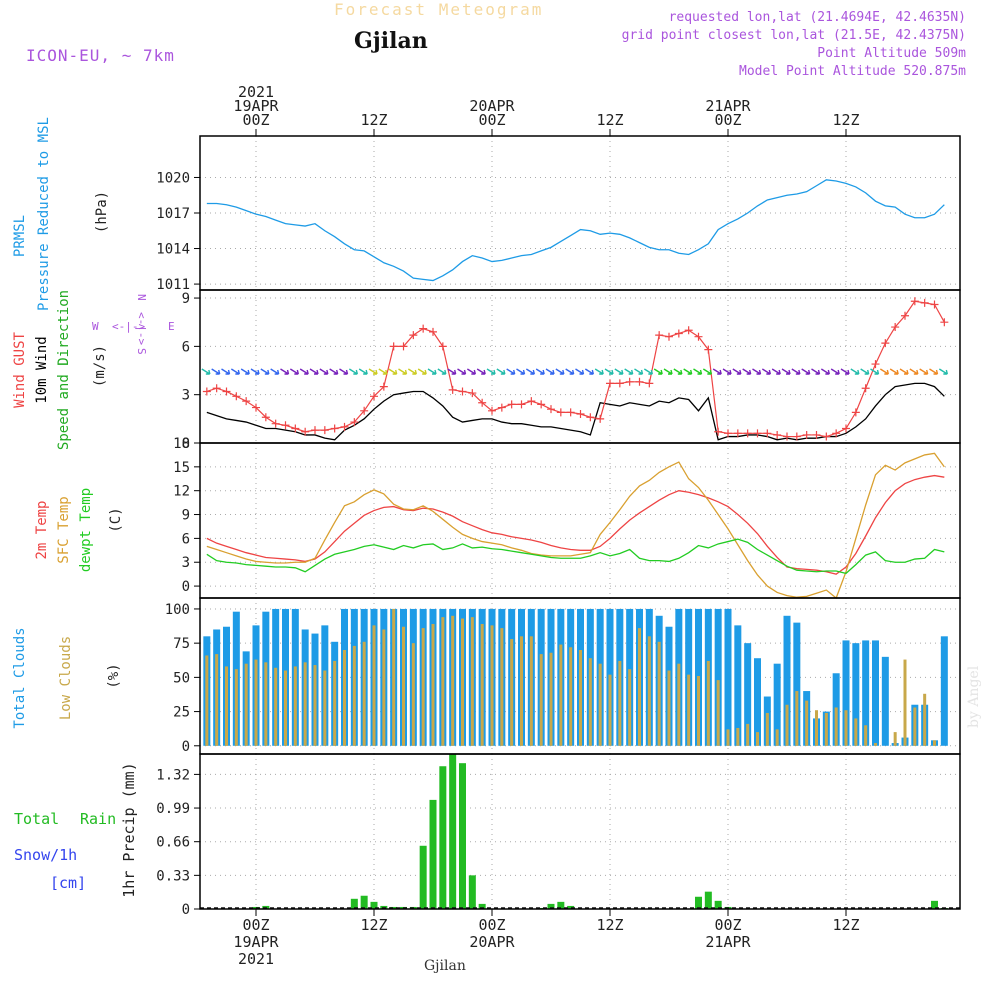  What do you see at coordinates (173, 285) in the screenshot?
I see `y-tick-label: 1011` at bounding box center [173, 285].